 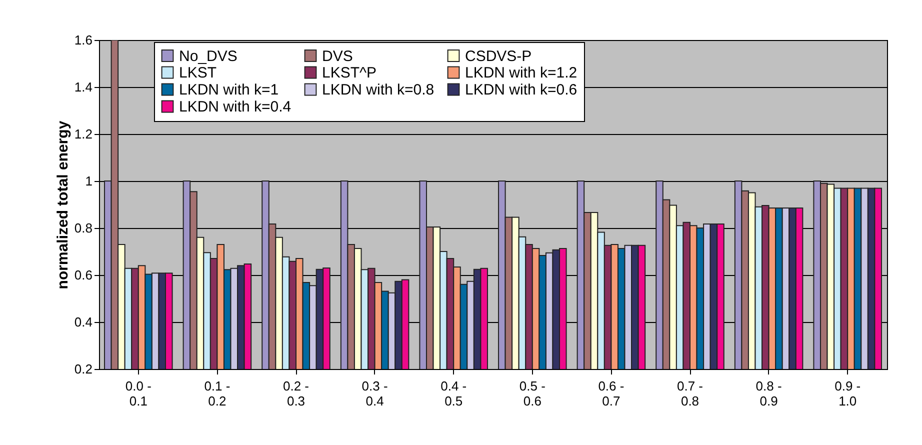 I want to click on x-tick-label: 0.3 - 0.4, so click(x=375, y=393).